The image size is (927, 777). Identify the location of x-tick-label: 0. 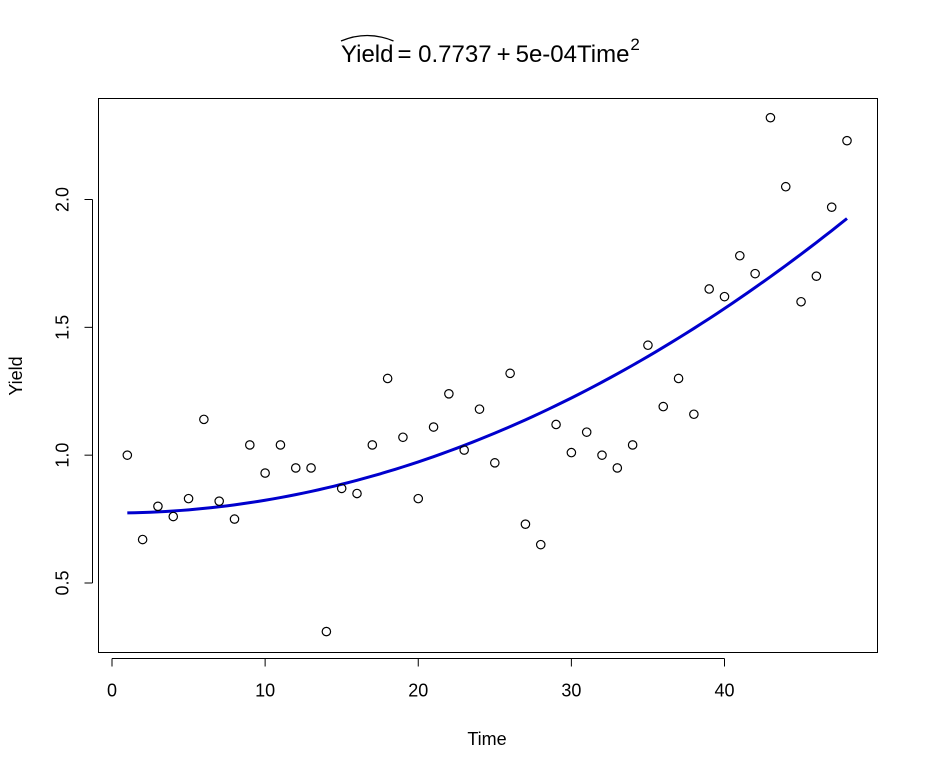
(112, 691).